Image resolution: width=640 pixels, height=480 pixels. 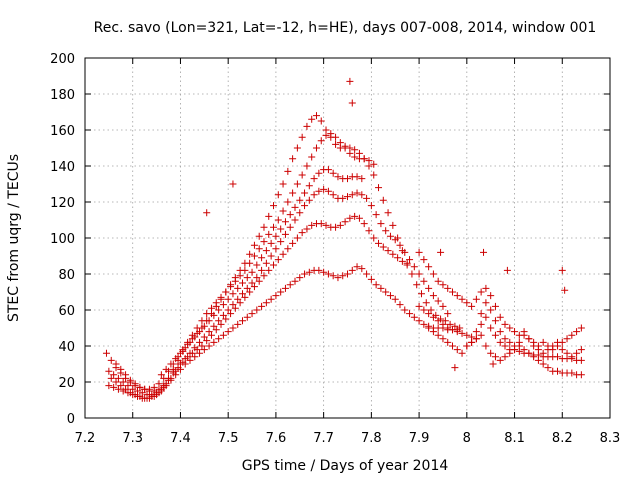 What do you see at coordinates (323, 438) in the screenshot?
I see `x-tick-label: 7.7` at bounding box center [323, 438].